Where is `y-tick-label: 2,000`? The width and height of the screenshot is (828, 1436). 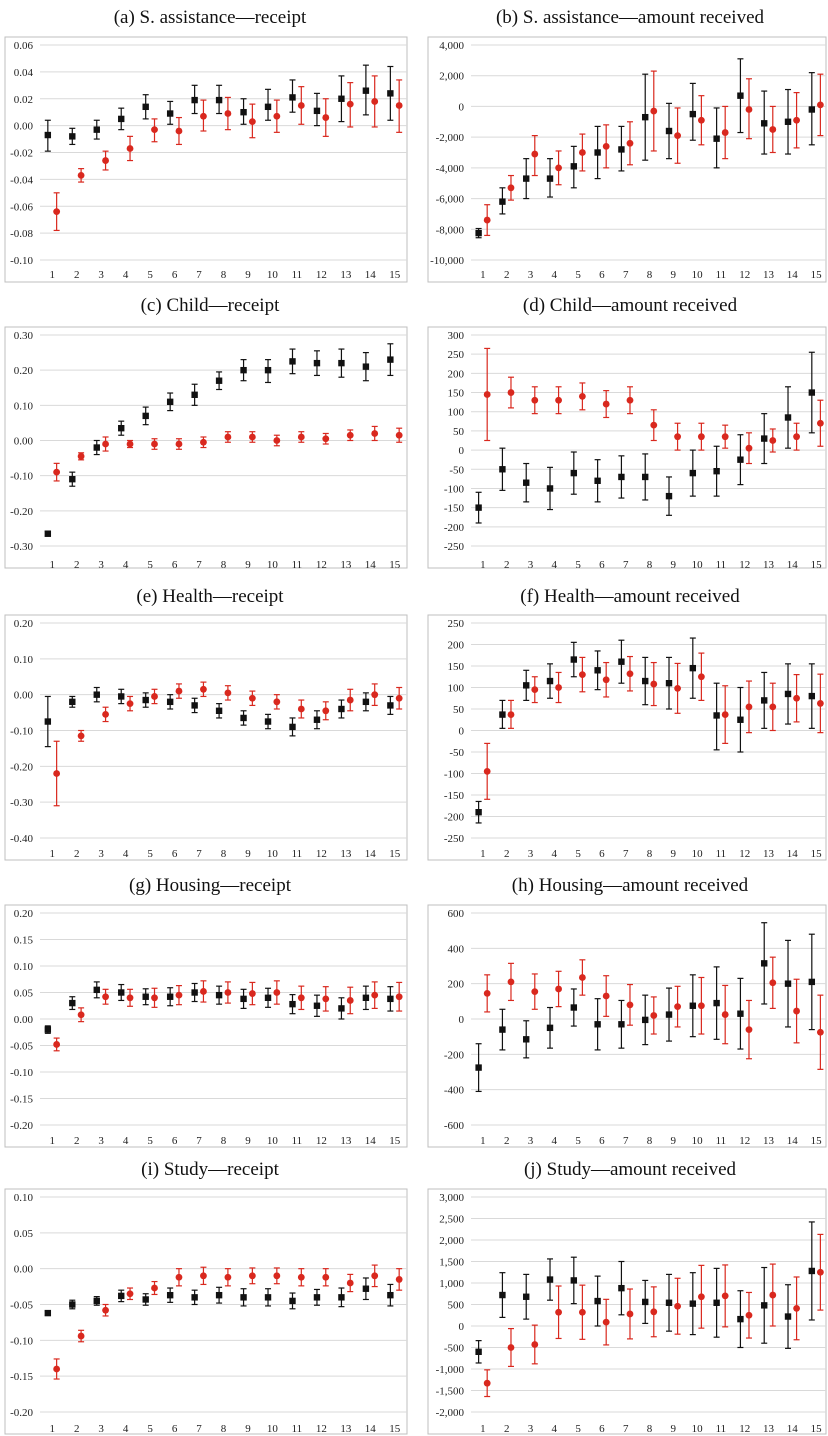
y-tick-label: 2,000 is located at coordinates (451, 1241).